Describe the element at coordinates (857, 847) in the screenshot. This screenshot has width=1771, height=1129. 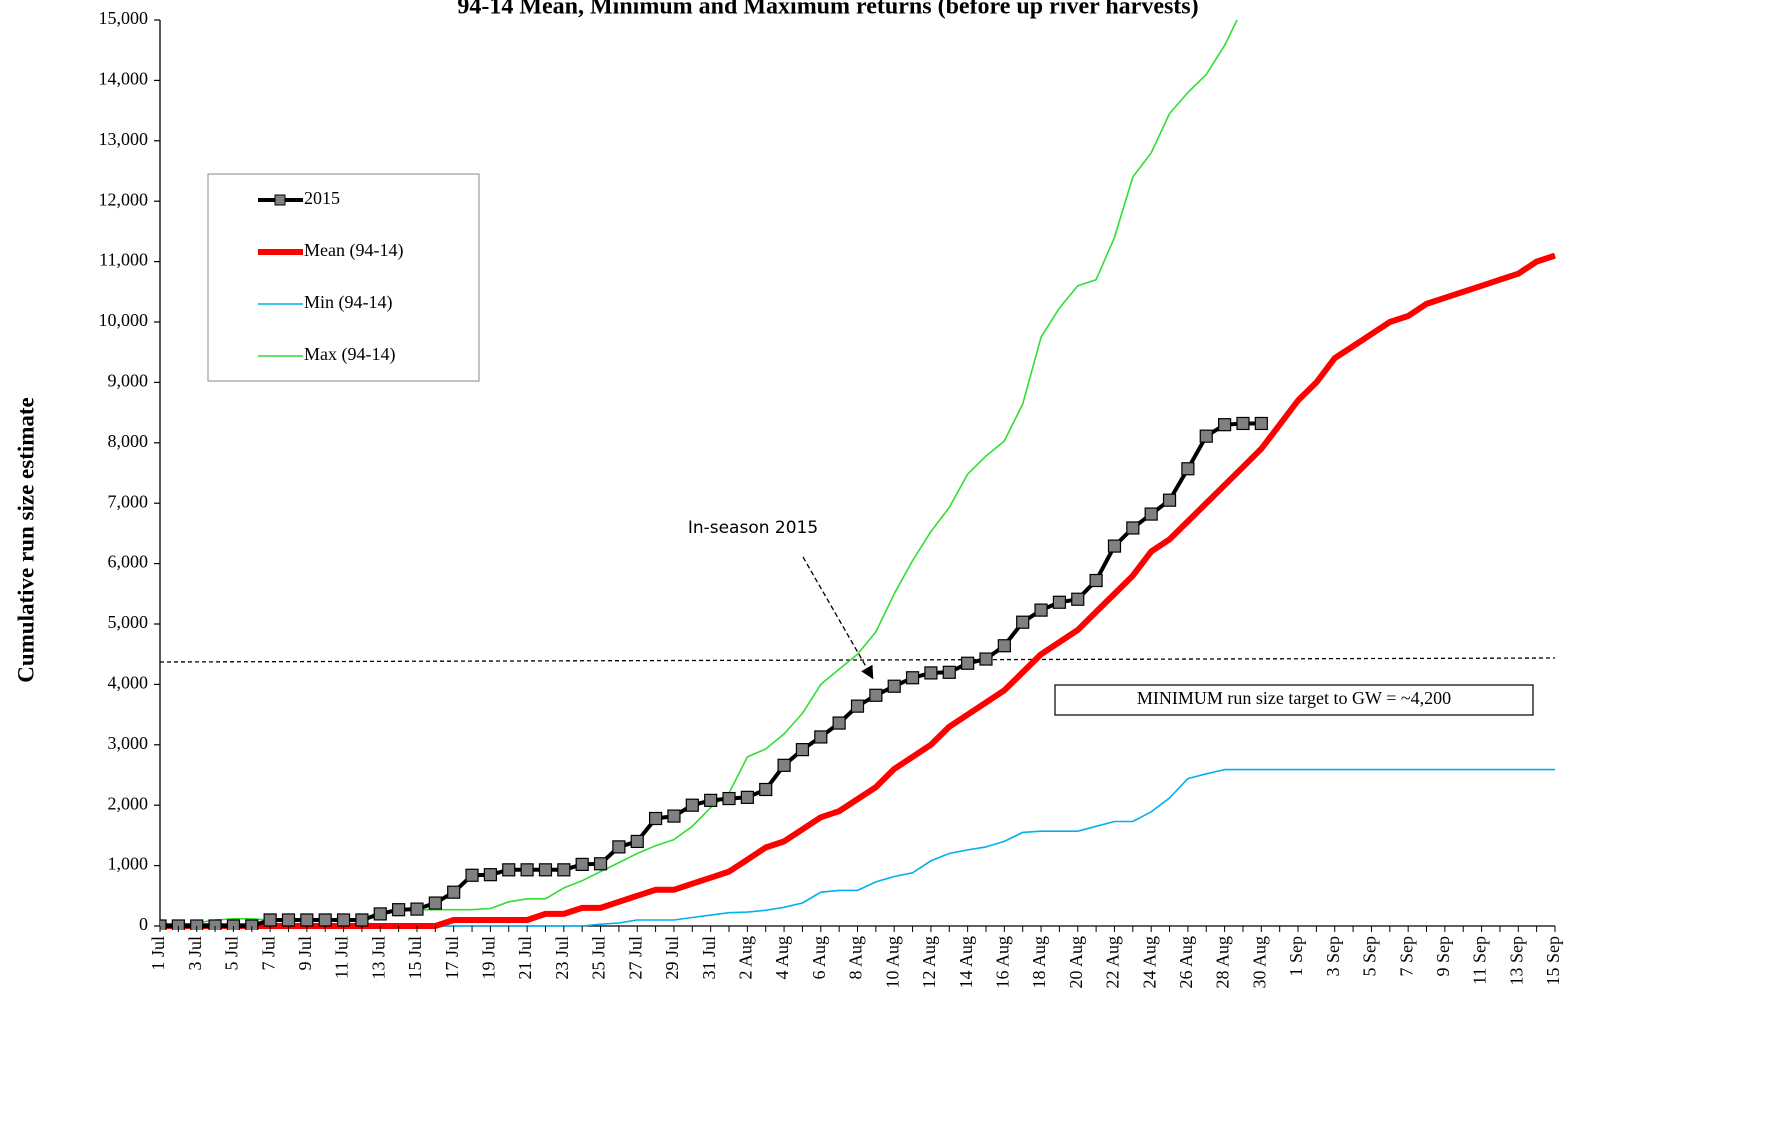
I see `series-line` at that location.